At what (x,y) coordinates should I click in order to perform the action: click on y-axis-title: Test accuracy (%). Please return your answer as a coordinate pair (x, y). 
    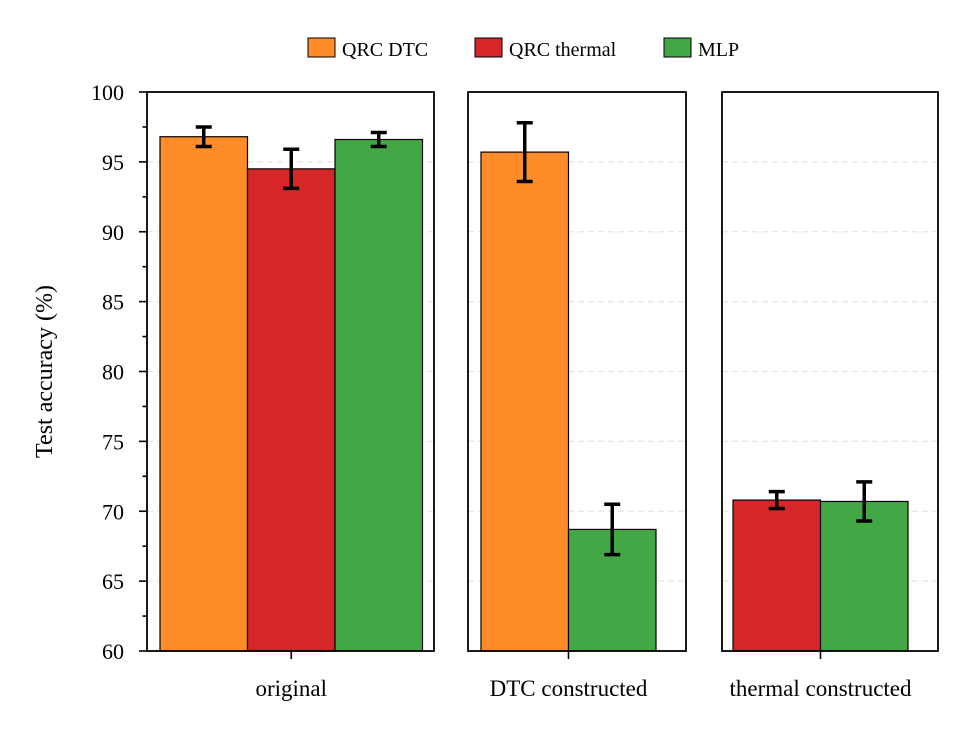
    Looking at the image, I should click on (45, 371).